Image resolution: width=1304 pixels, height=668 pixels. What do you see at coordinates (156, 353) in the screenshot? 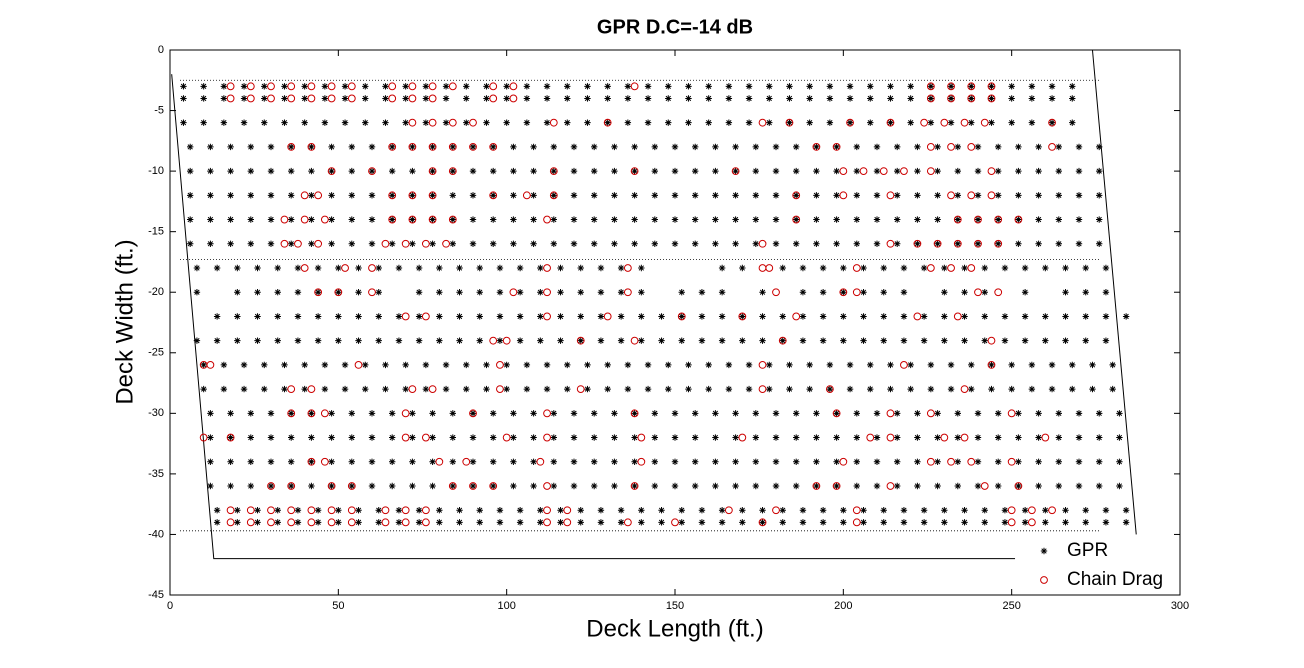
I see `y-tick-label: -25` at bounding box center [156, 353].